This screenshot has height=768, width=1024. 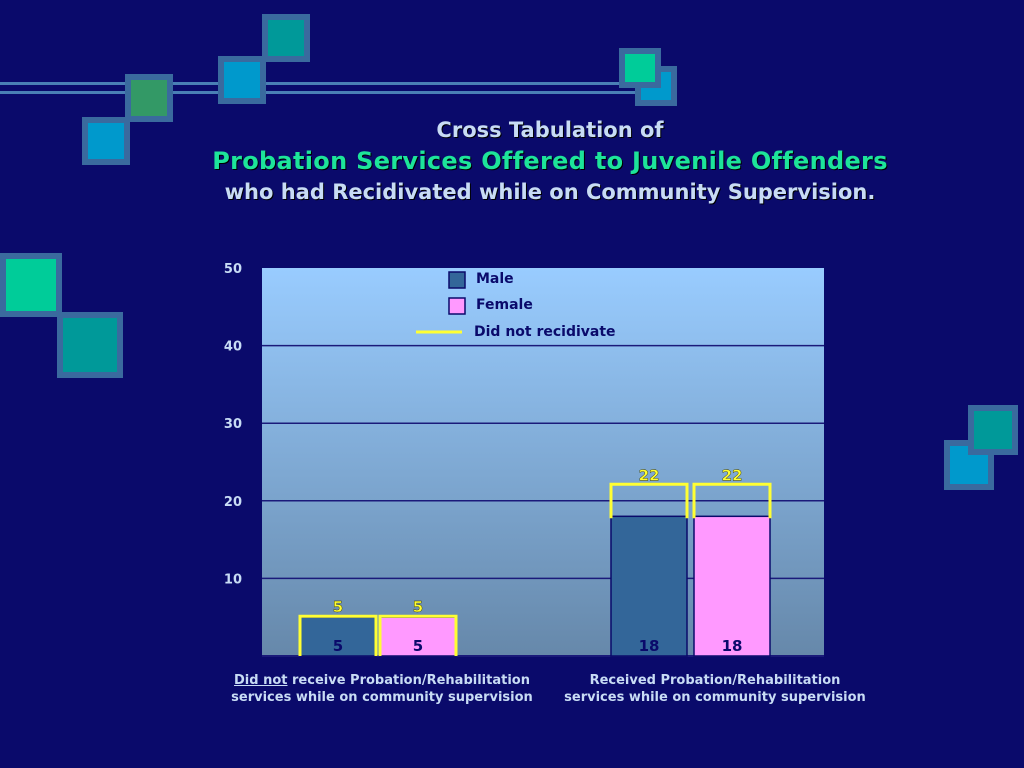 What do you see at coordinates (233, 269) in the screenshot?
I see `y-tick-label: 50` at bounding box center [233, 269].